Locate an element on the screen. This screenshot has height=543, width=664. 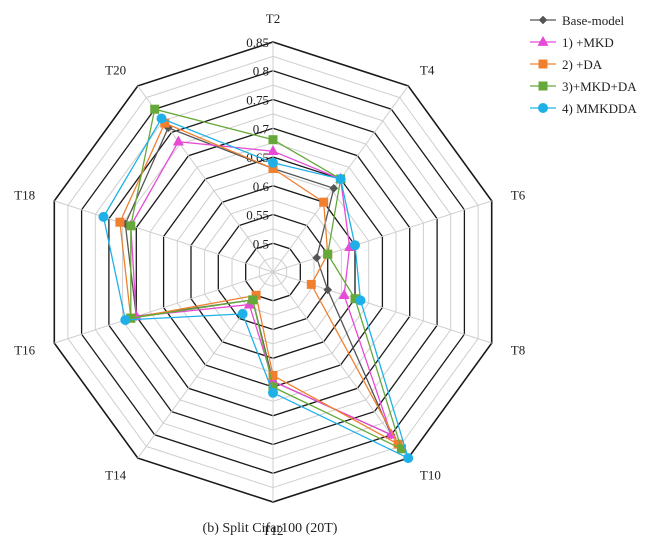
category-label: T18 is located at coordinates (24, 195).